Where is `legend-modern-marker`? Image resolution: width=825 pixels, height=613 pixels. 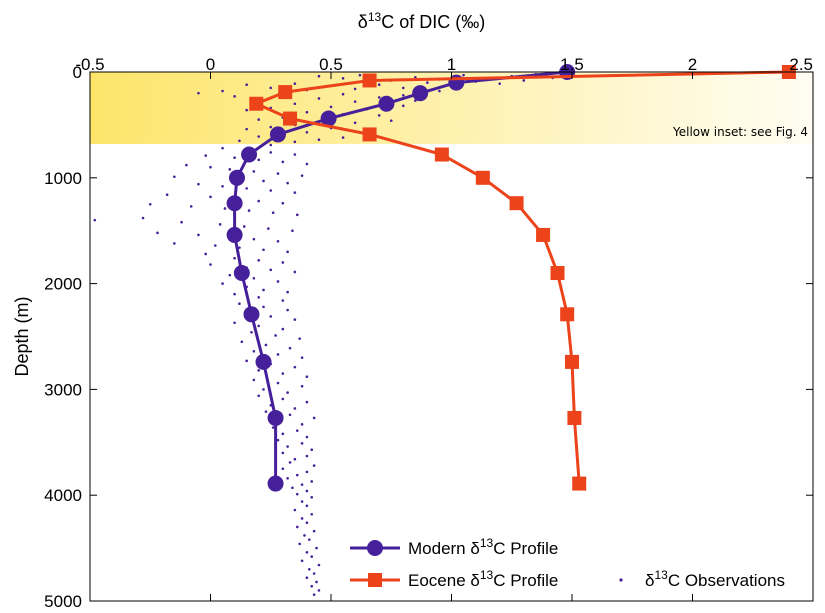
legend-modern-marker is located at coordinates (375, 548).